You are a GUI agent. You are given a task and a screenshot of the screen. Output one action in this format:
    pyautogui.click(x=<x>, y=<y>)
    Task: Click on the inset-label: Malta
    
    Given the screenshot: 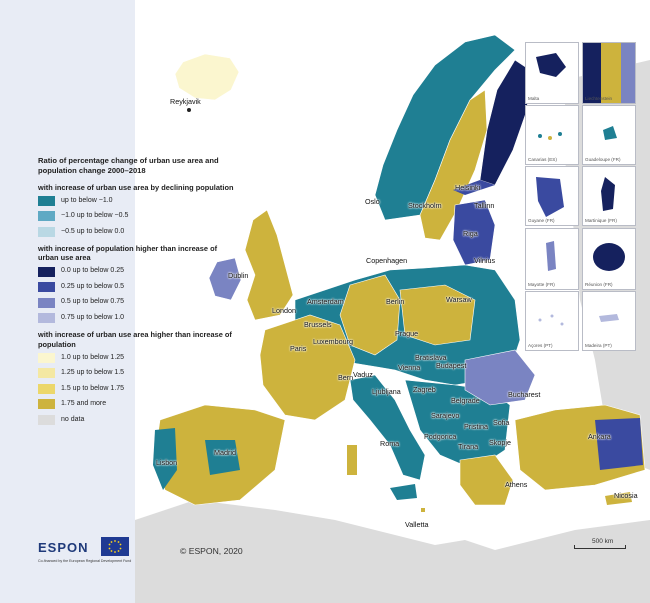 What is the action you would take?
    pyautogui.click(x=534, y=98)
    